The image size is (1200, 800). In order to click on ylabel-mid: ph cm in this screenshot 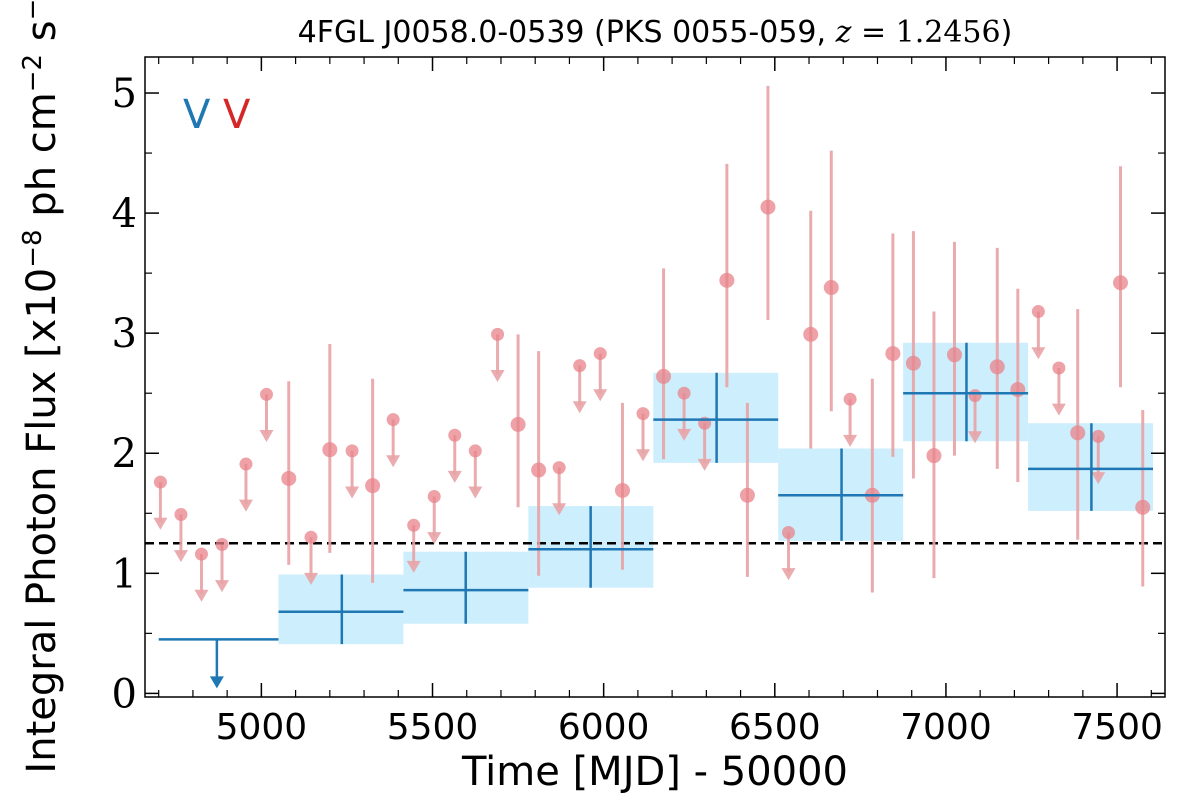, I will do `click(42, 160)`.